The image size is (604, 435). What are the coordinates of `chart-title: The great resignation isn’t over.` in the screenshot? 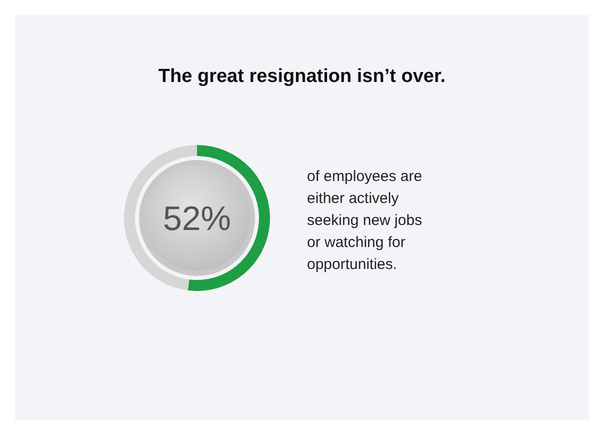 It's located at (302, 76).